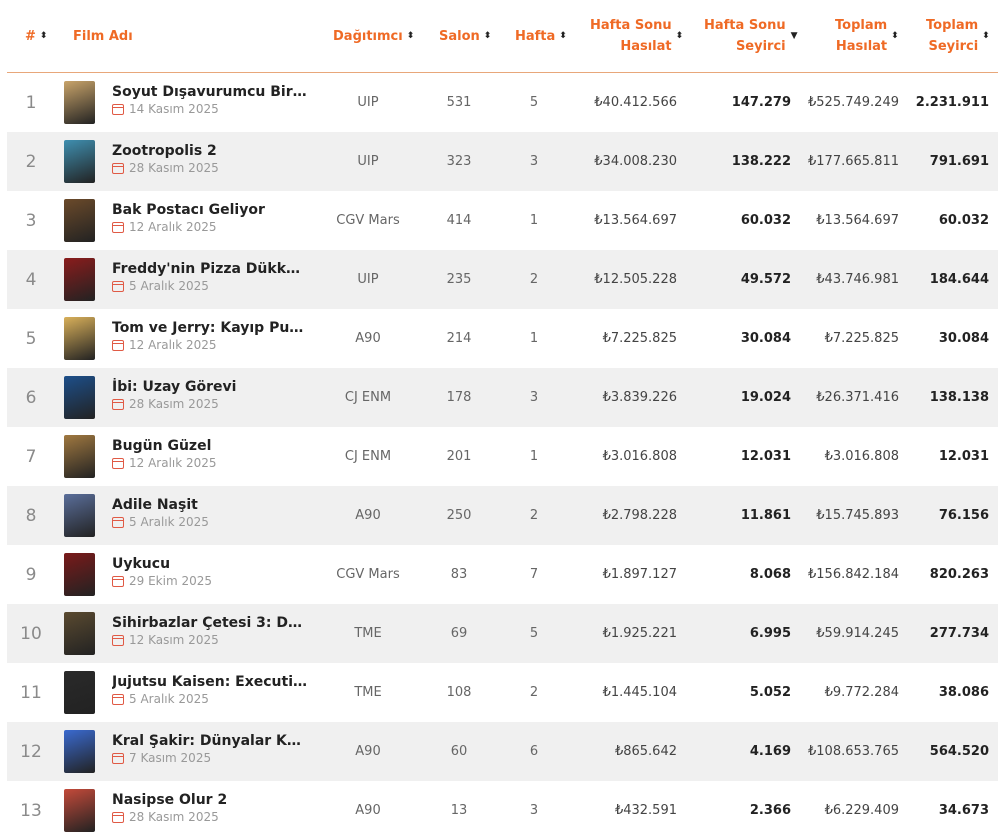  What do you see at coordinates (861, 338) in the screenshot?
I see `total-gross: ₺7.225.825` at bounding box center [861, 338].